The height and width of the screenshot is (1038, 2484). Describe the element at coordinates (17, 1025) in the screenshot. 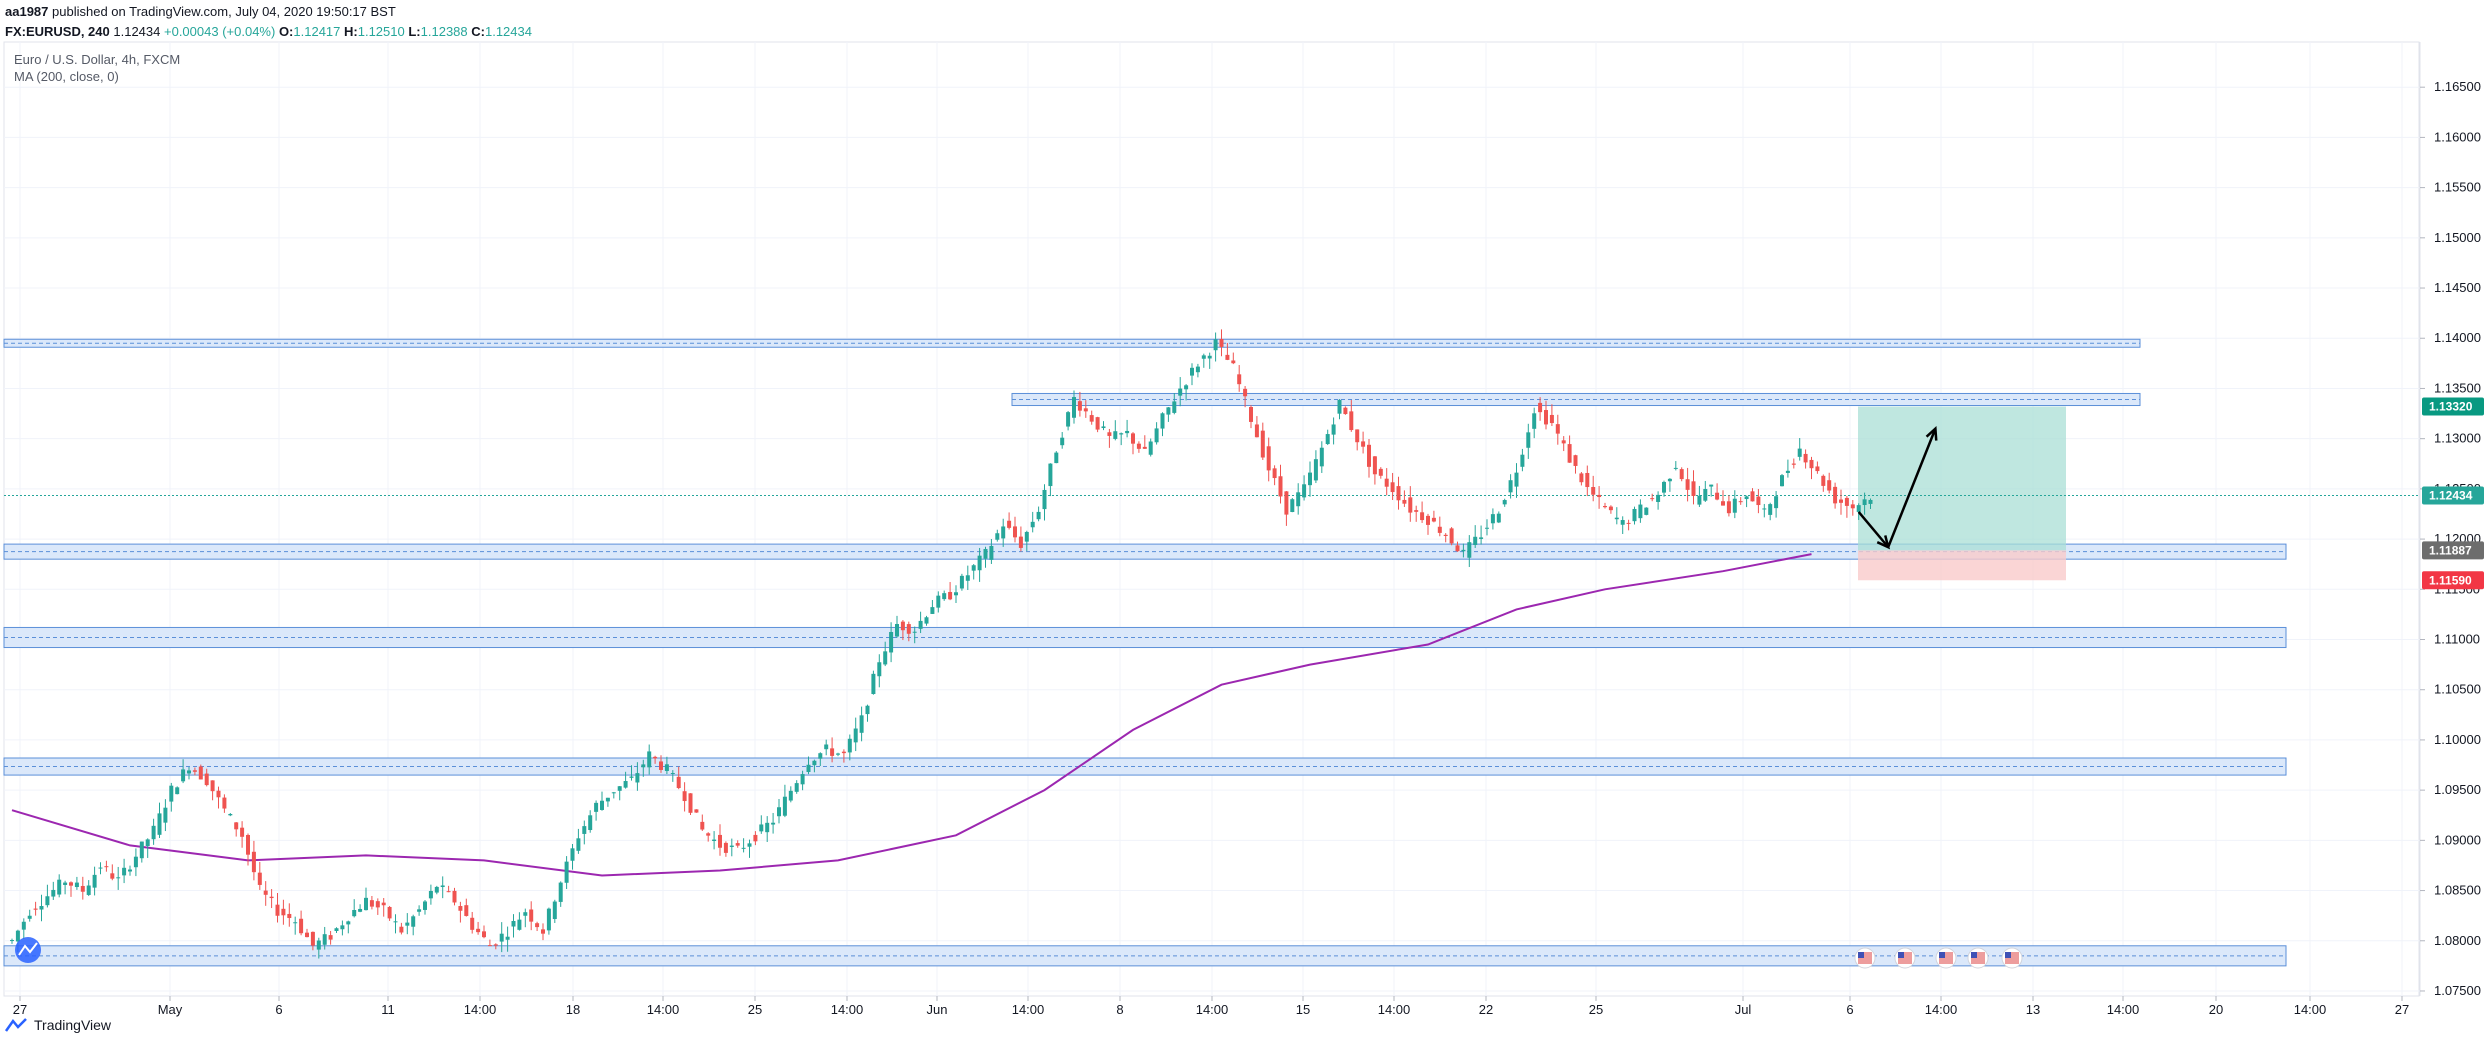

I see `tradingview-logo-icon` at that location.